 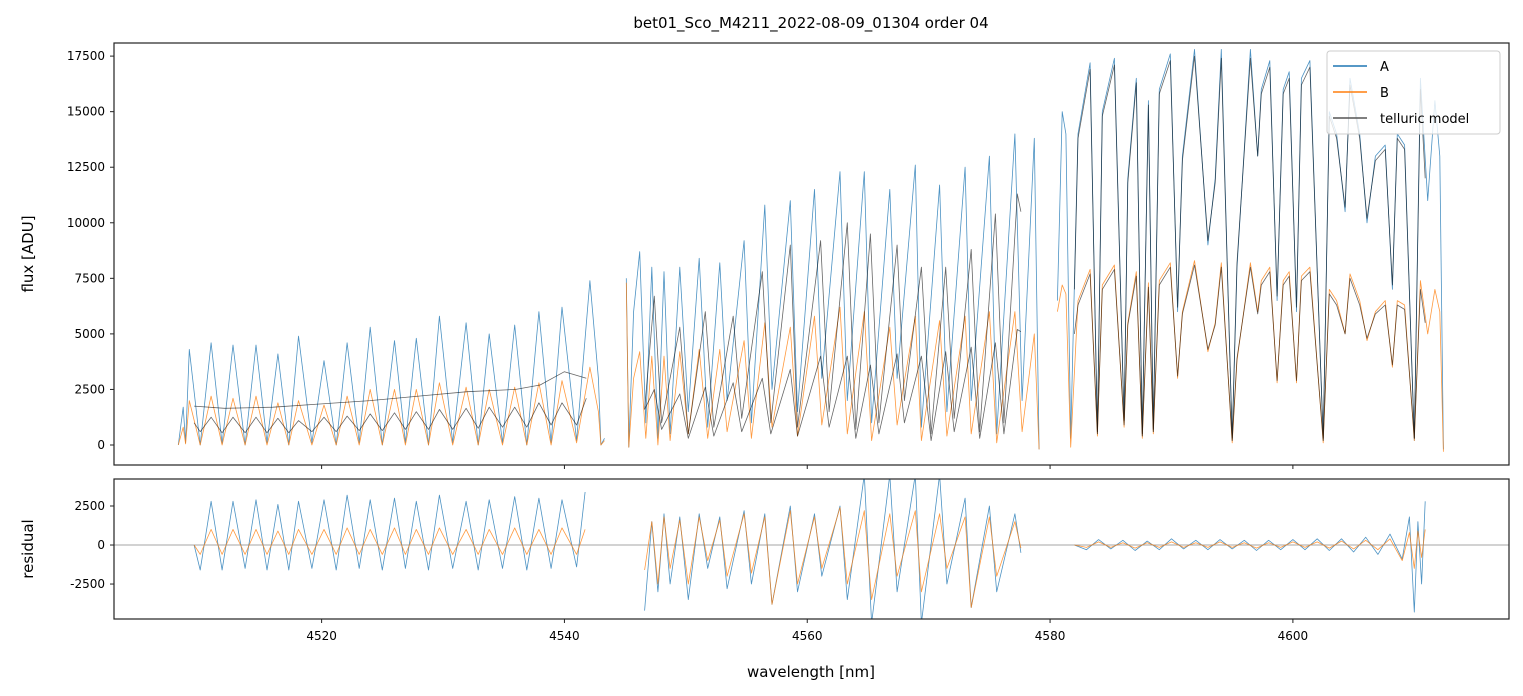 What do you see at coordinates (564, 636) in the screenshot?
I see `x-tick-label: 4540` at bounding box center [564, 636].